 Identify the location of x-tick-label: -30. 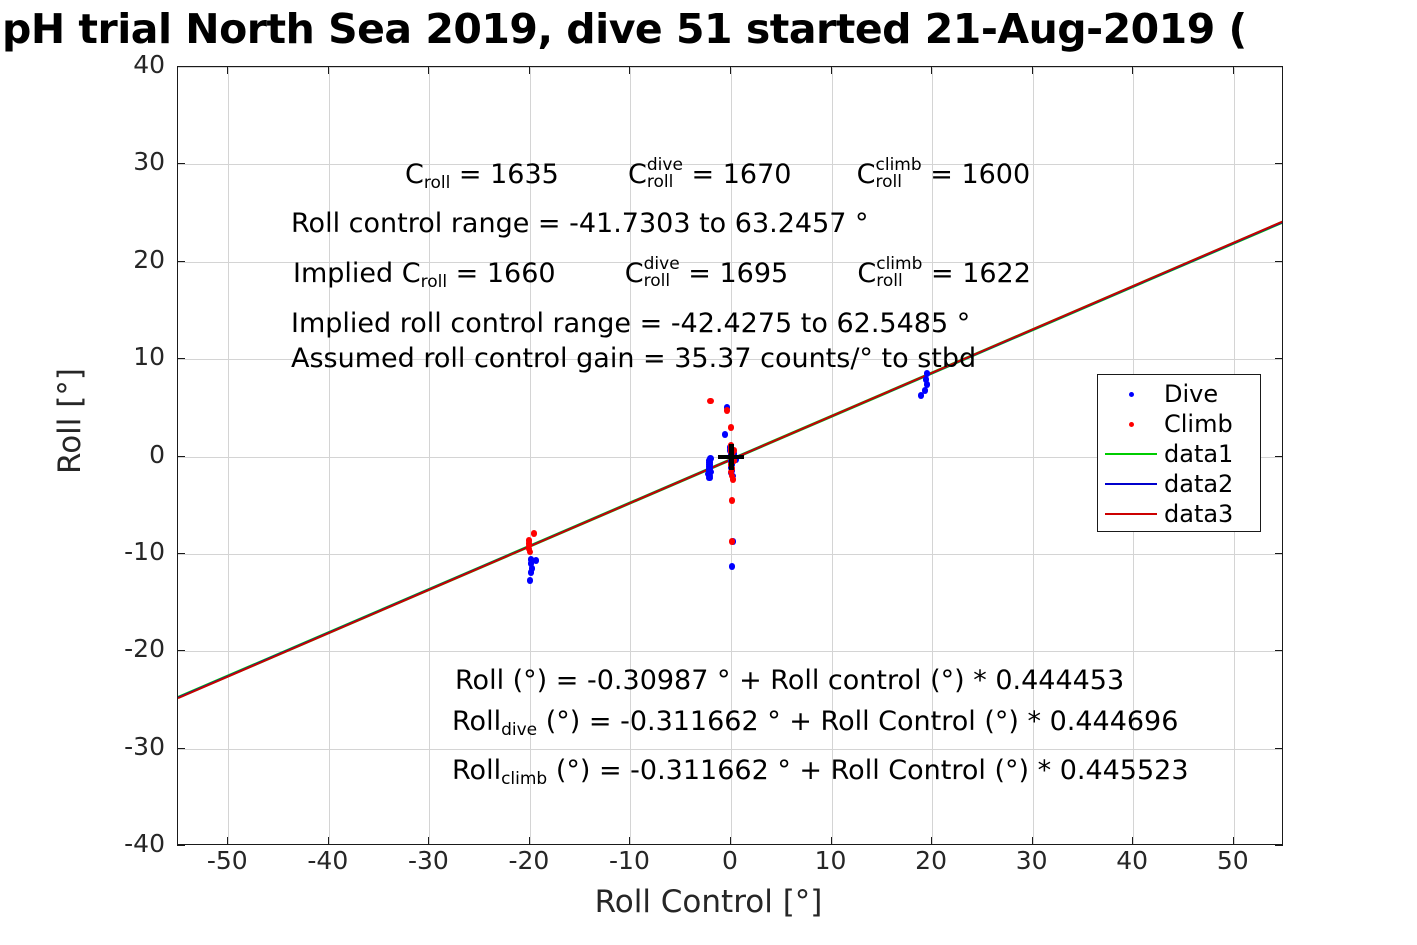
(428, 860).